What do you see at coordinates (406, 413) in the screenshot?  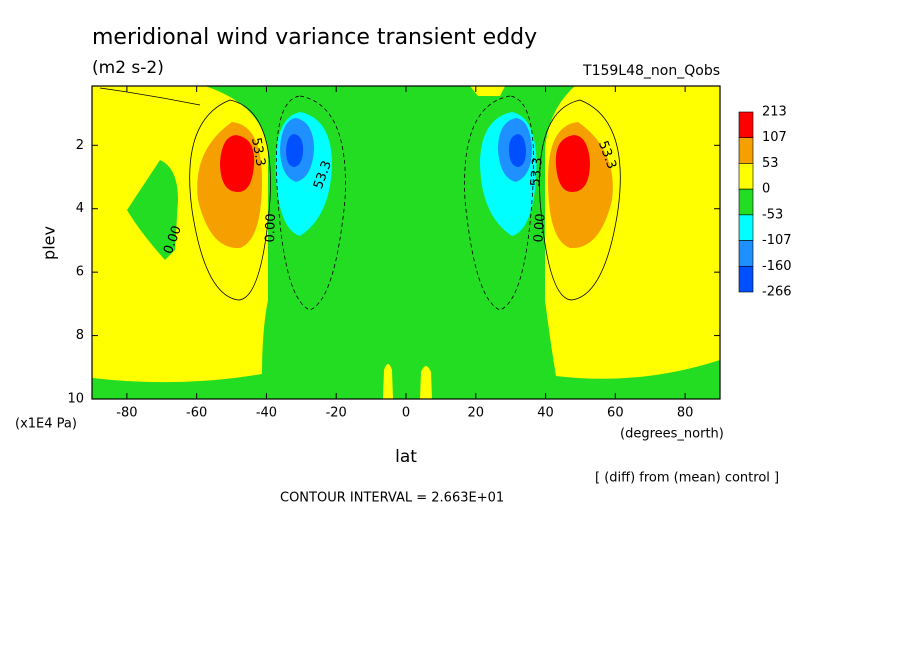 I see `x-tick-label: 0` at bounding box center [406, 413].